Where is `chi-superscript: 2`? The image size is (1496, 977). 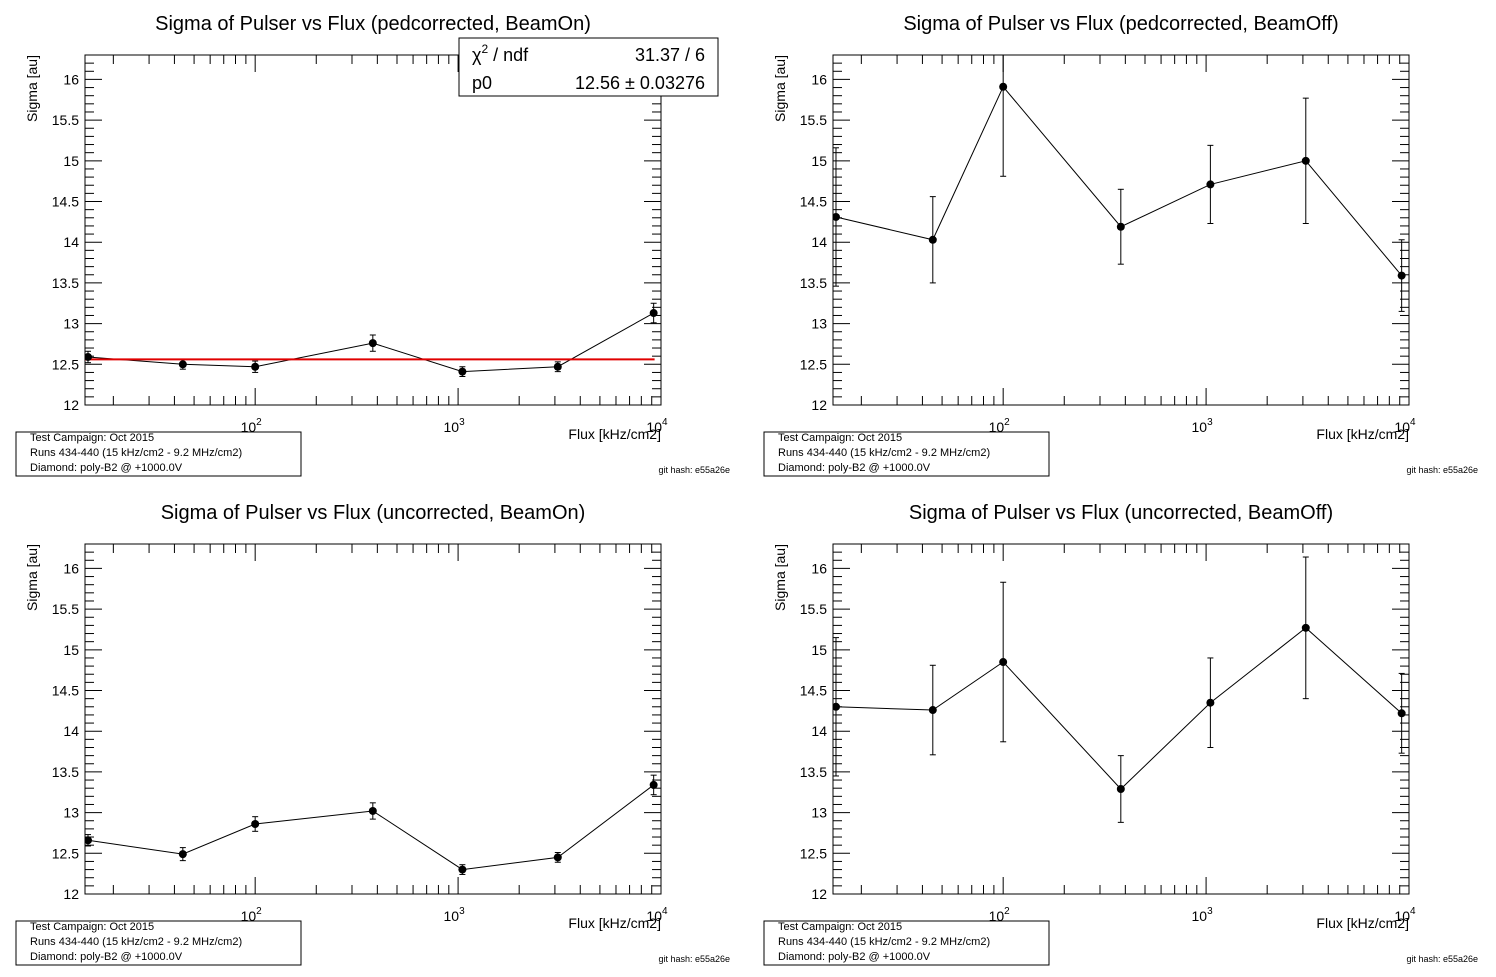
chi-superscript: 2 is located at coordinates (484, 49).